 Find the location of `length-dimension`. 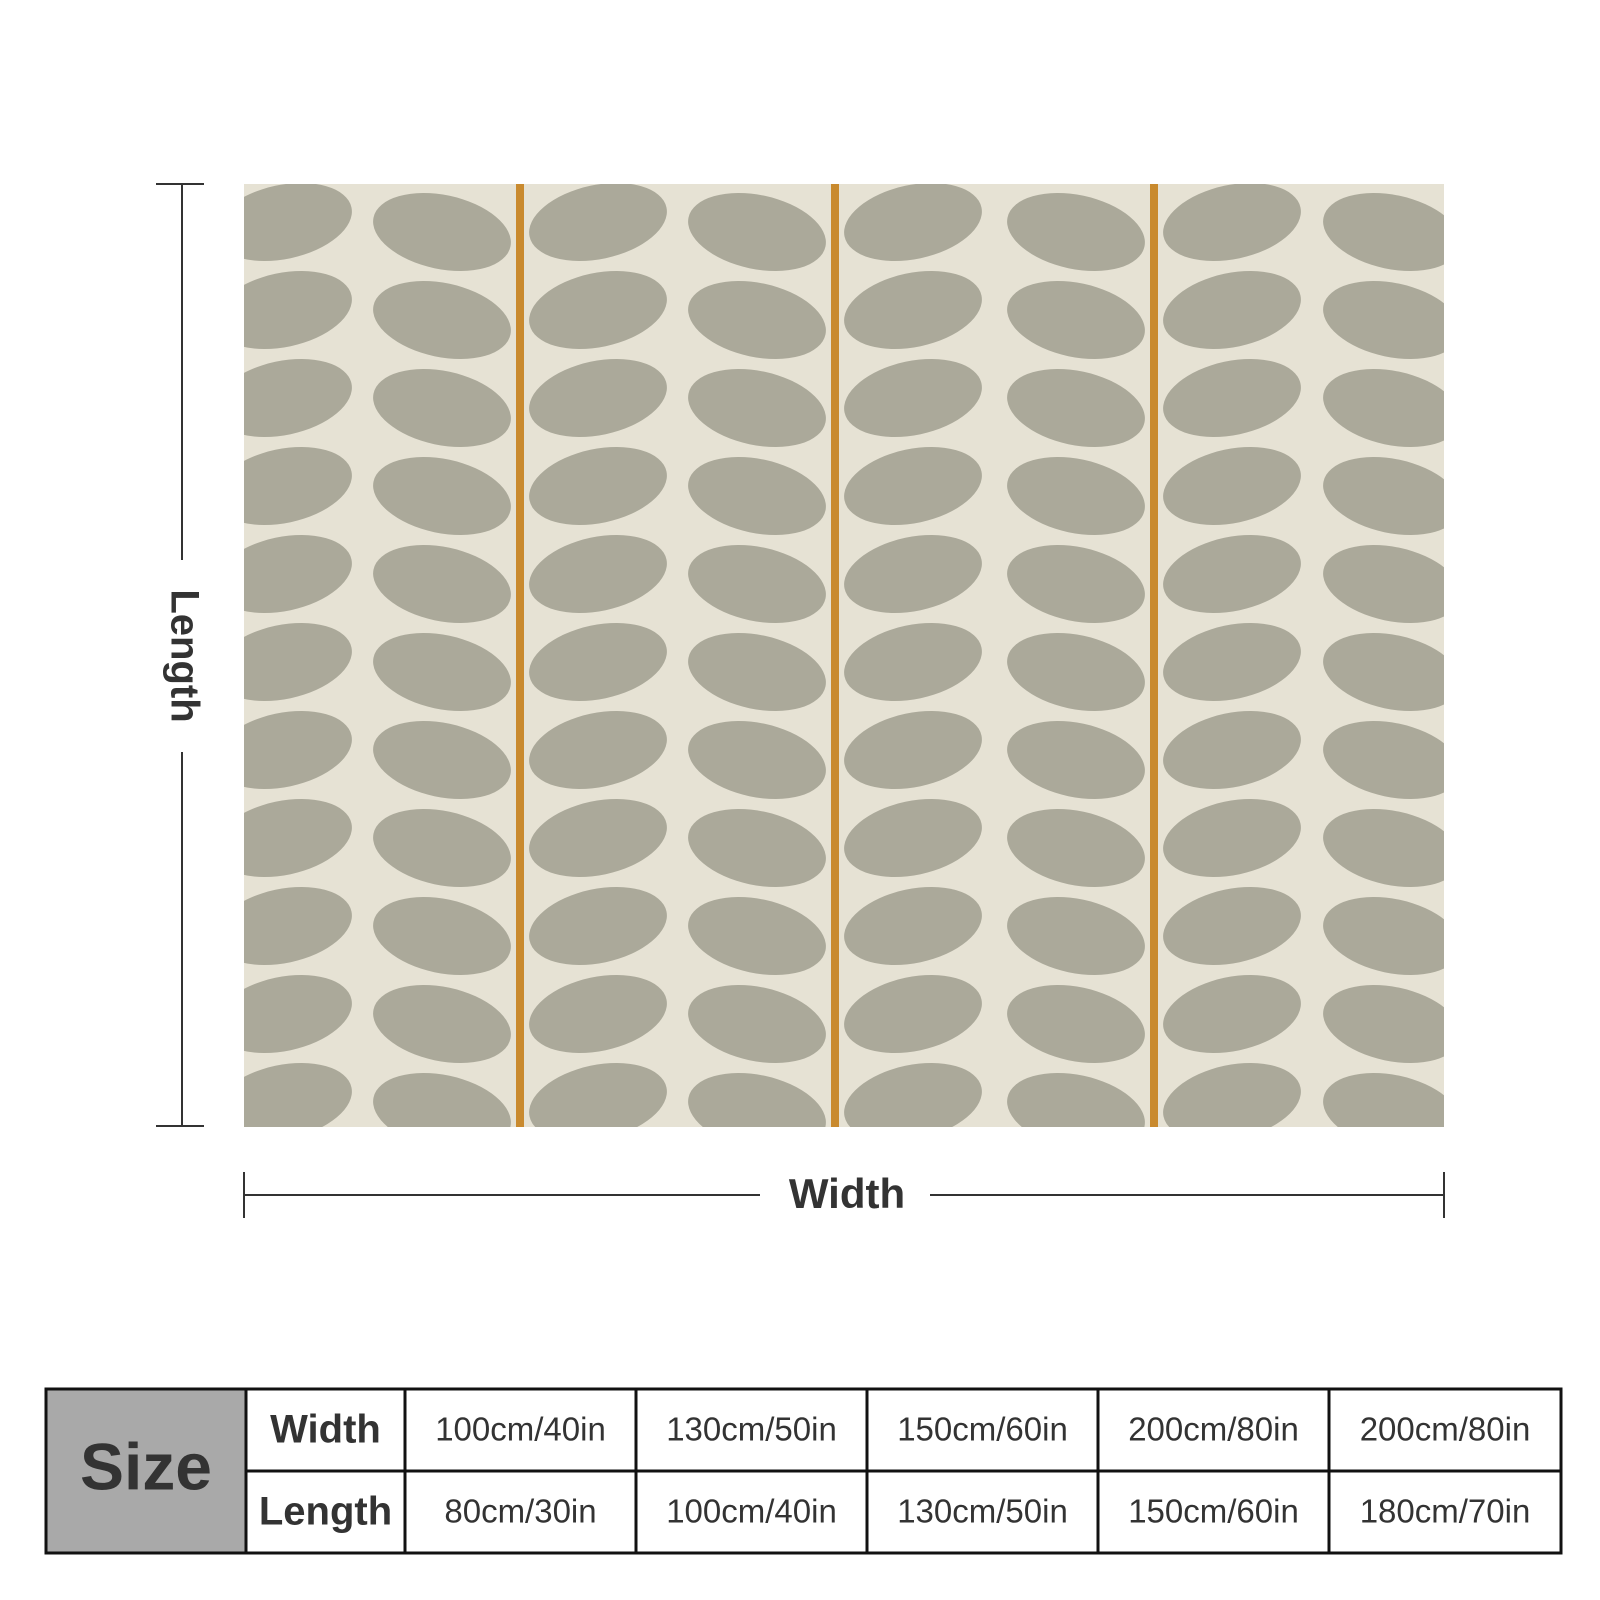

length-dimension is located at coordinates (180, 655).